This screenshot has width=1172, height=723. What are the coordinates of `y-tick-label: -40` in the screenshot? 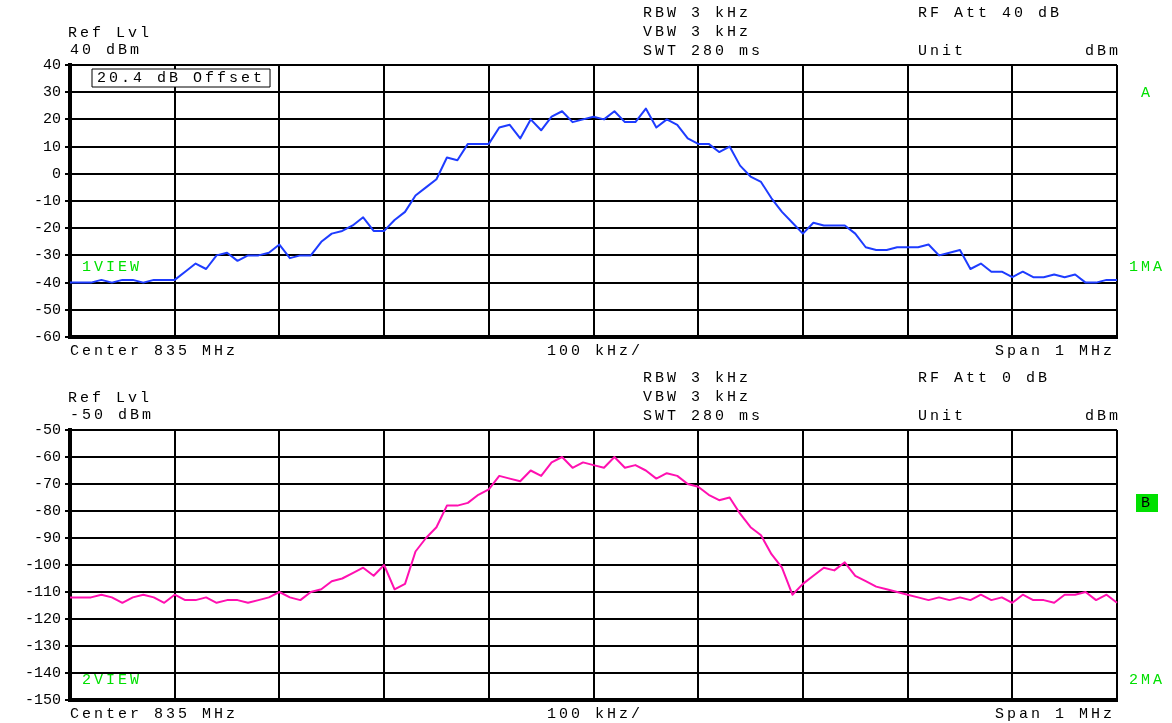 It's located at (47, 283).